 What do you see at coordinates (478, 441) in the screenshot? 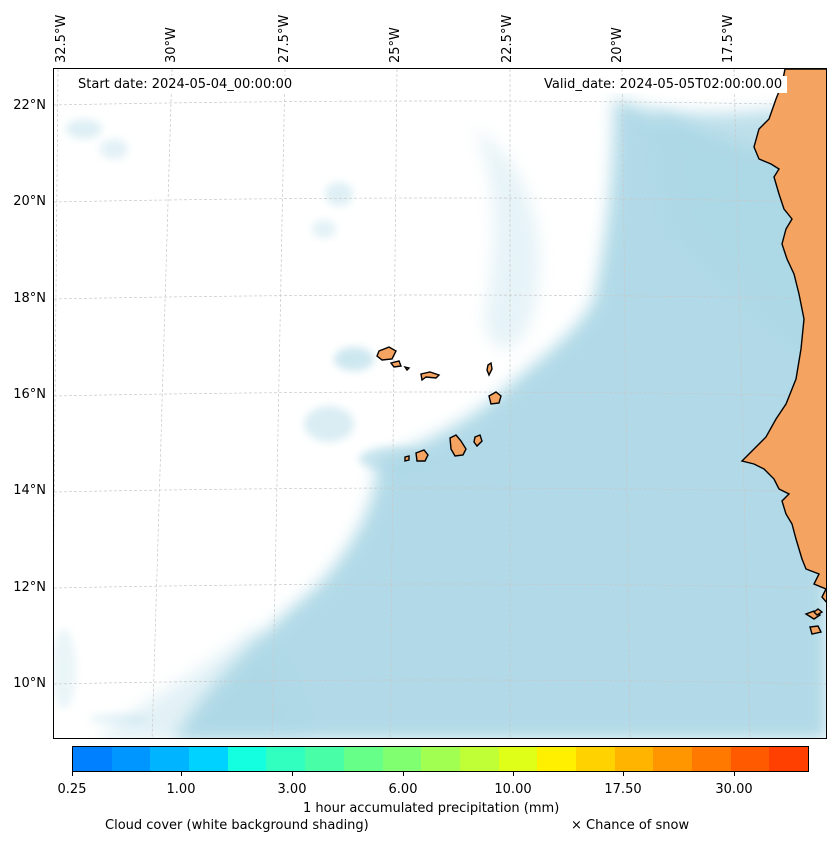
I see `island-maio` at bounding box center [478, 441].